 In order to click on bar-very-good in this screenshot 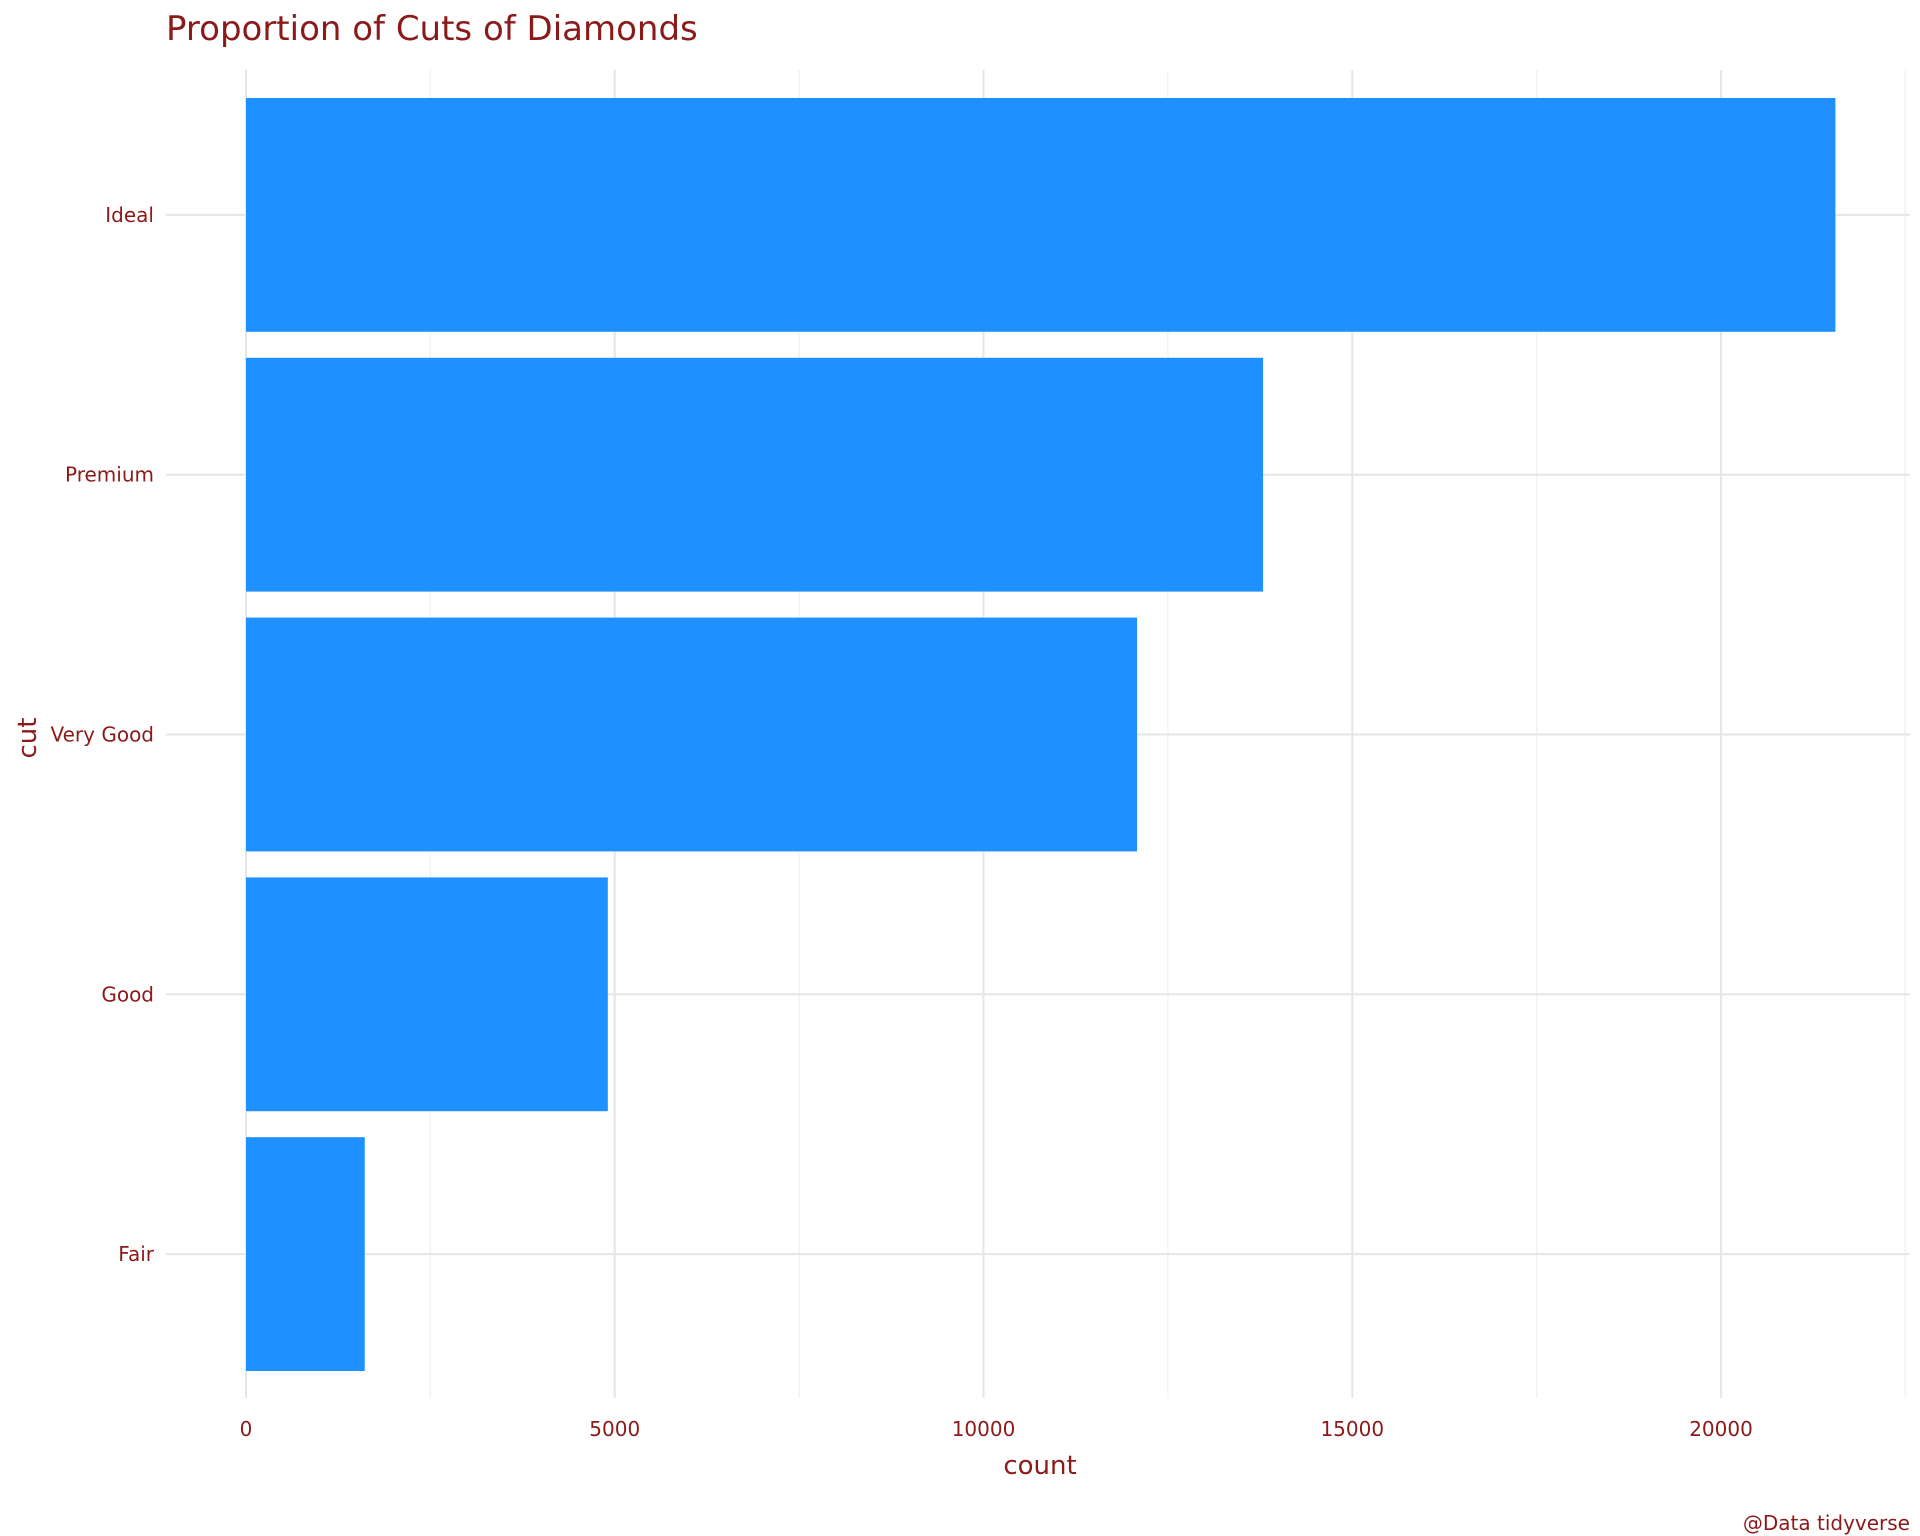, I will do `click(692, 734)`.